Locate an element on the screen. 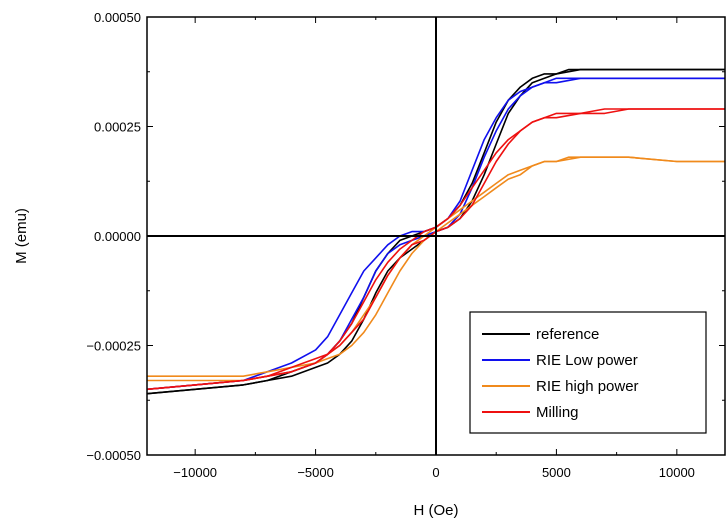 Image resolution: width=728 pixels, height=523 pixels. y-tick-label: 0.00000 is located at coordinates (117, 236).